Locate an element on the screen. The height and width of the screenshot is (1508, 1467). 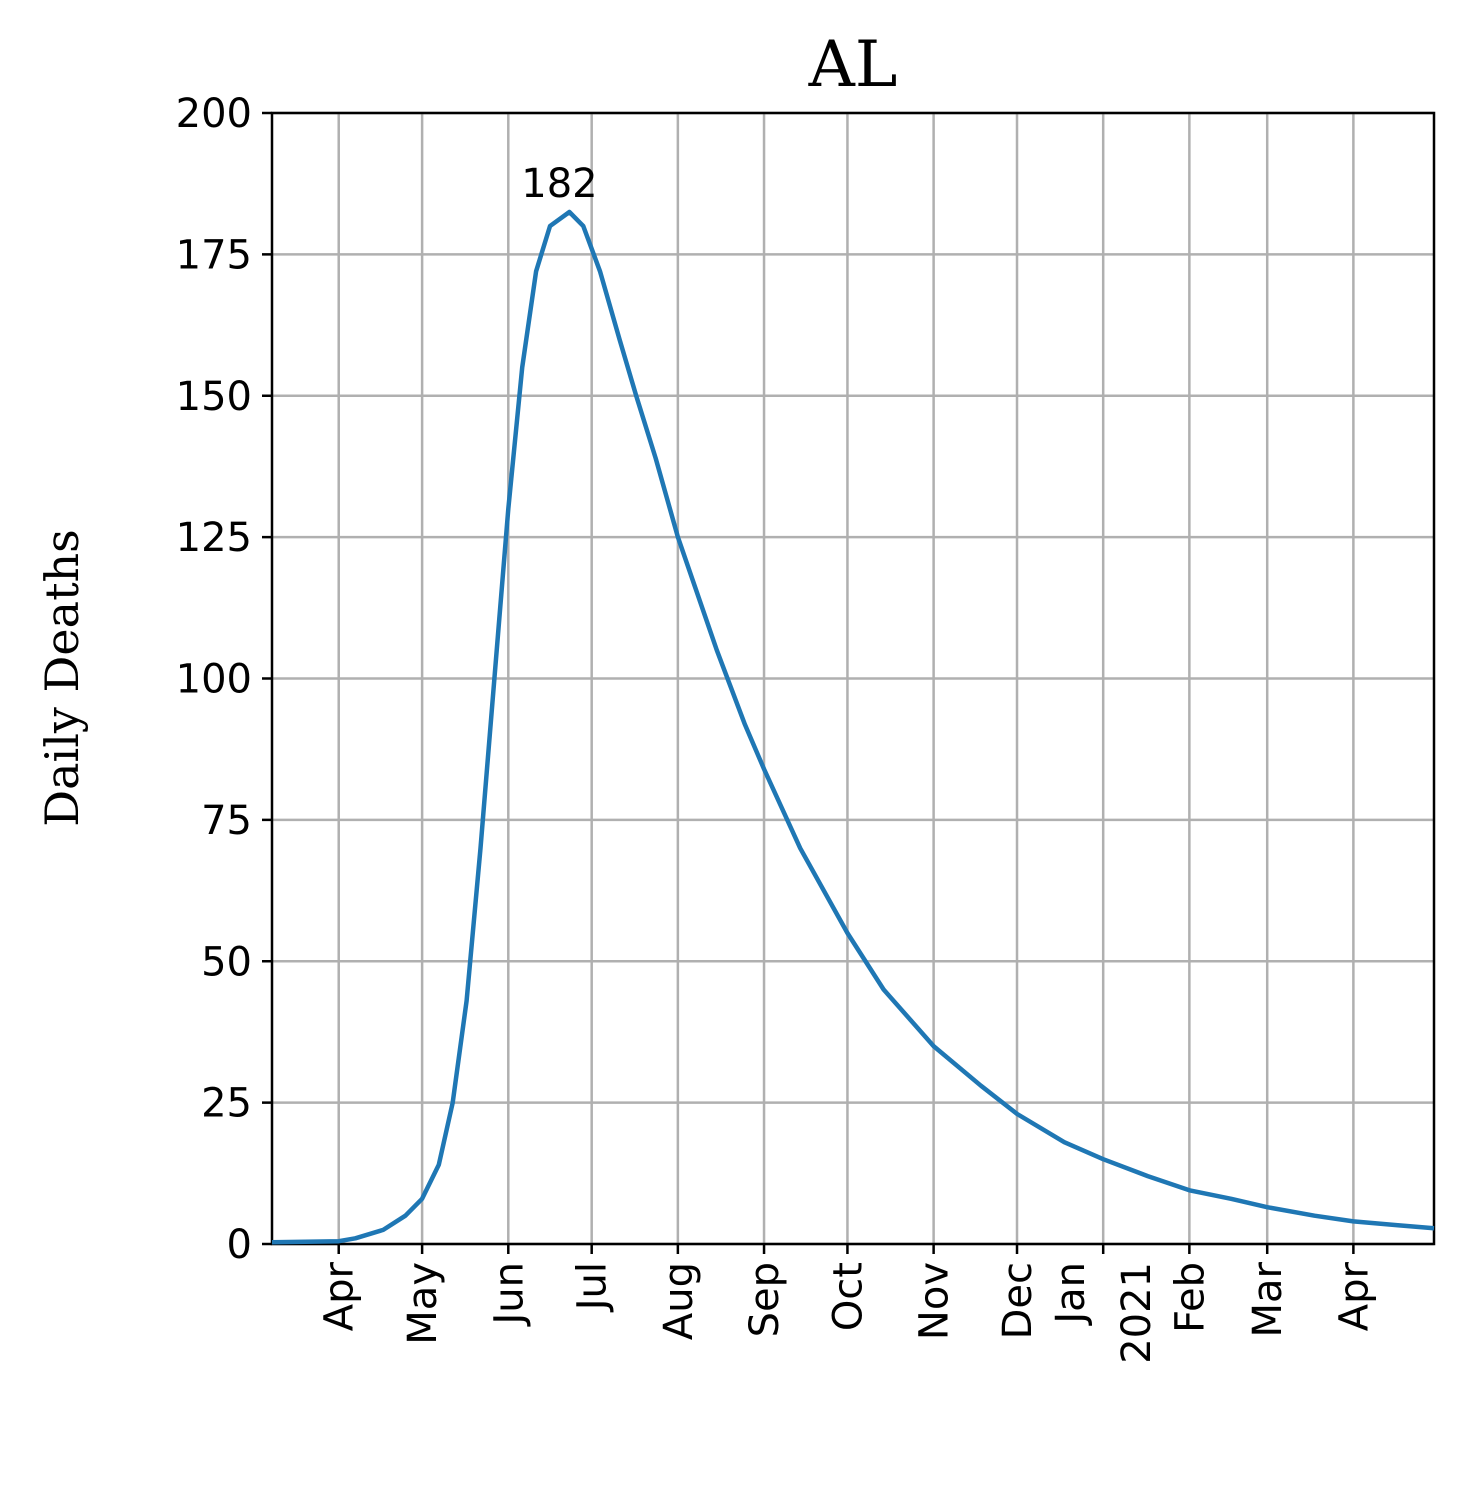
y-tick-label: 50 is located at coordinates (226, 962).